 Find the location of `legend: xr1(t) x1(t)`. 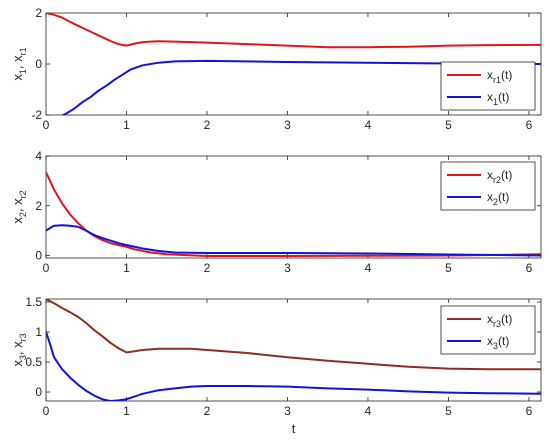

legend: xr1(t) x1(t) is located at coordinates (488, 86).